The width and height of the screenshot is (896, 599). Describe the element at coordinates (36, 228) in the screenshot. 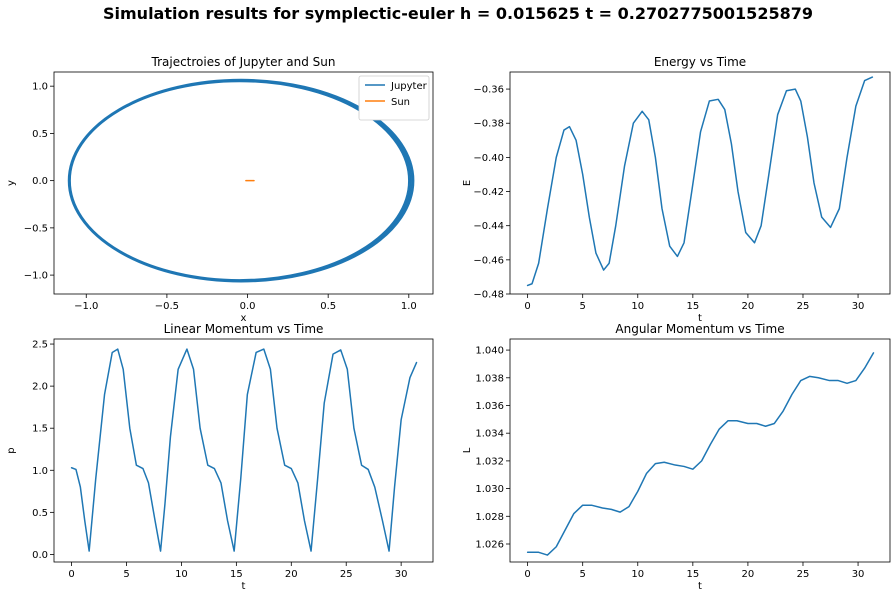

I see `y-tick-label: −0.5` at that location.